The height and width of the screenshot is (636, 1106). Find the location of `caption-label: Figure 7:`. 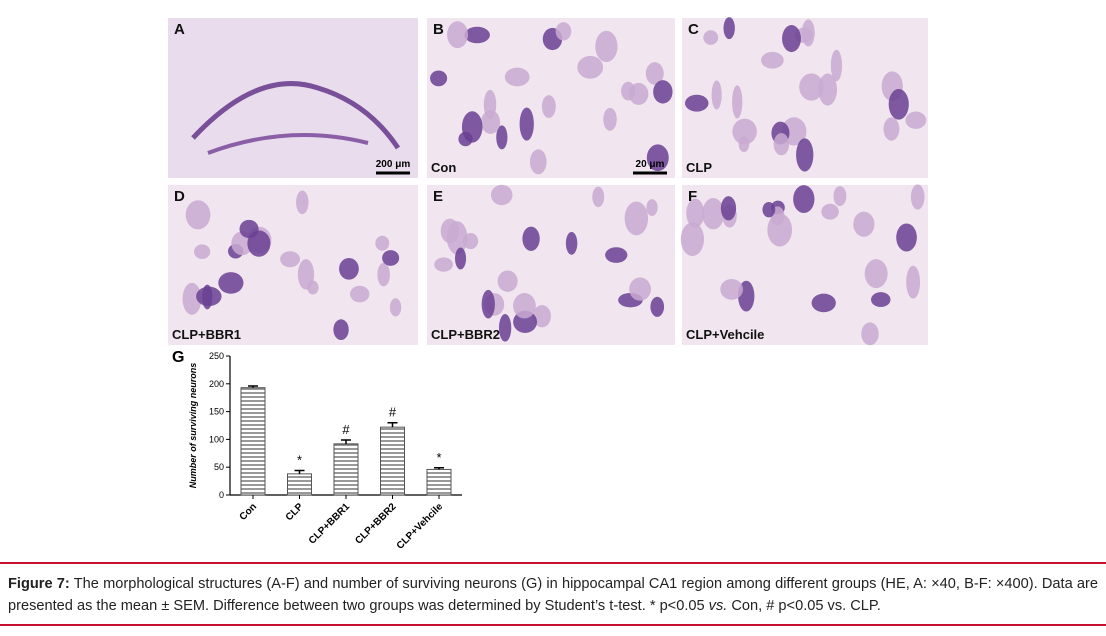

caption-label: Figure 7: is located at coordinates (39, 584).